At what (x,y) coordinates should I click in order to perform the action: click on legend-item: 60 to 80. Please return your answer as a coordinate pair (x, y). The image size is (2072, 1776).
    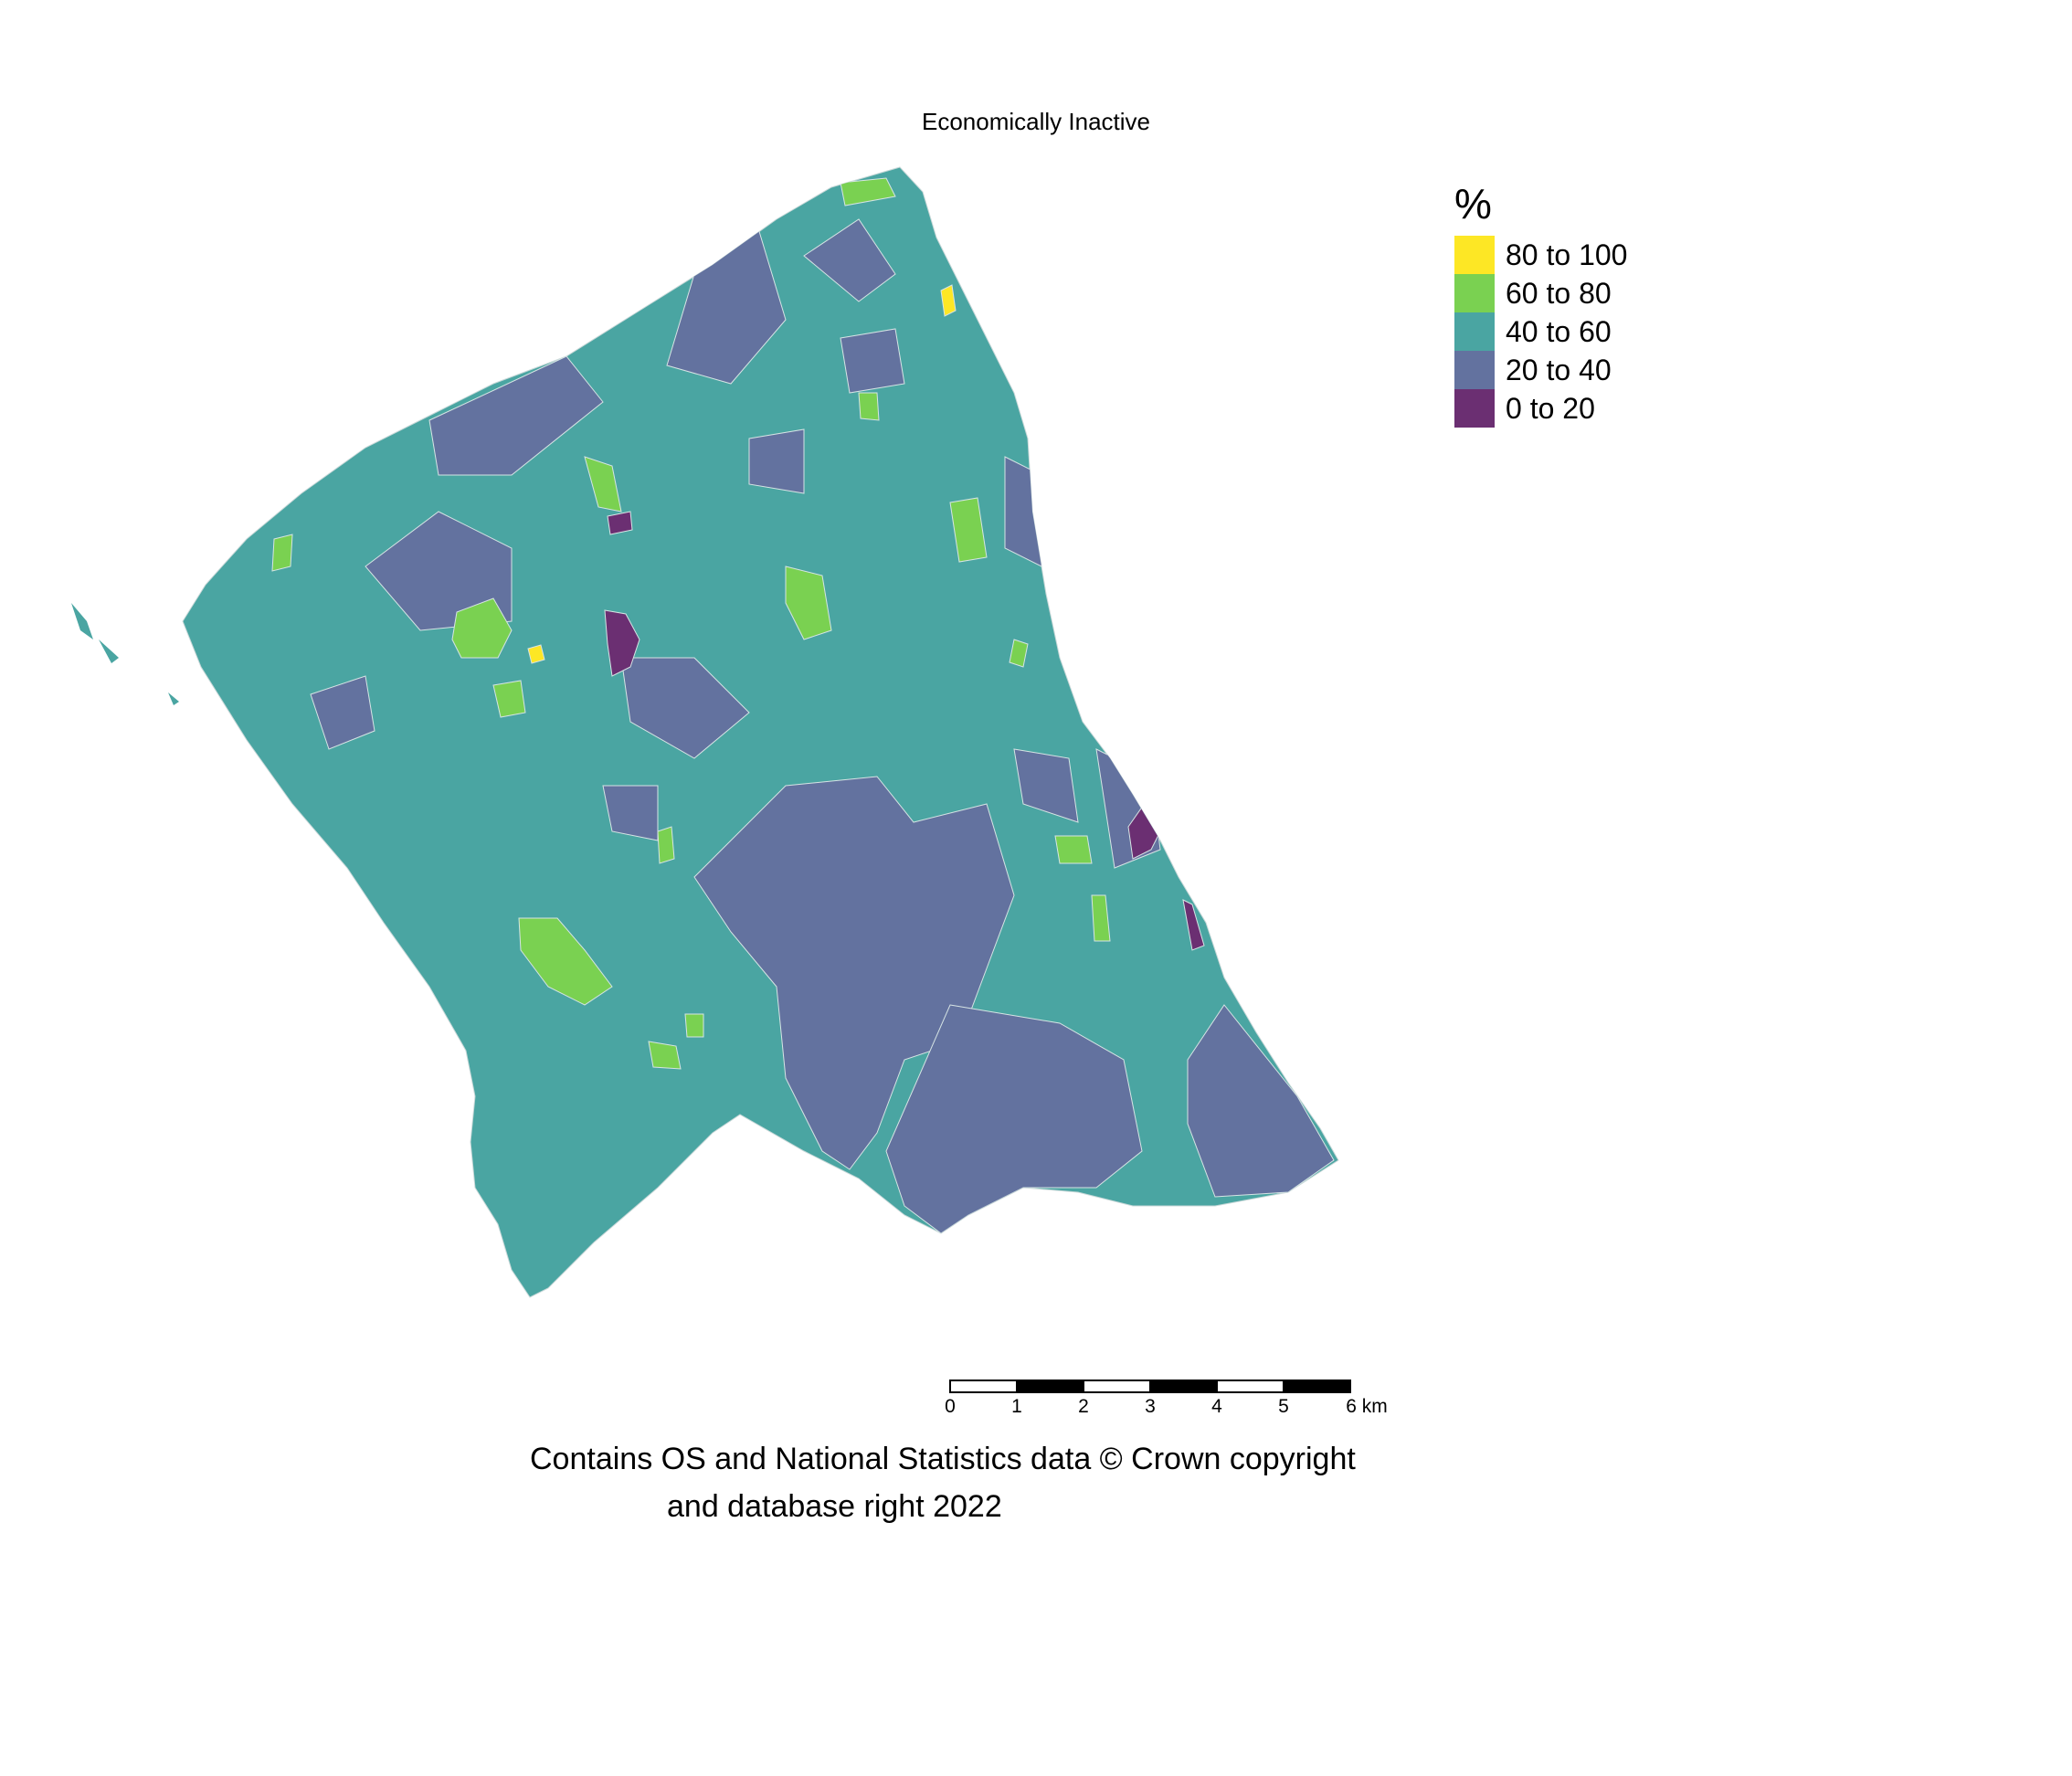
    Looking at the image, I should click on (1540, 293).